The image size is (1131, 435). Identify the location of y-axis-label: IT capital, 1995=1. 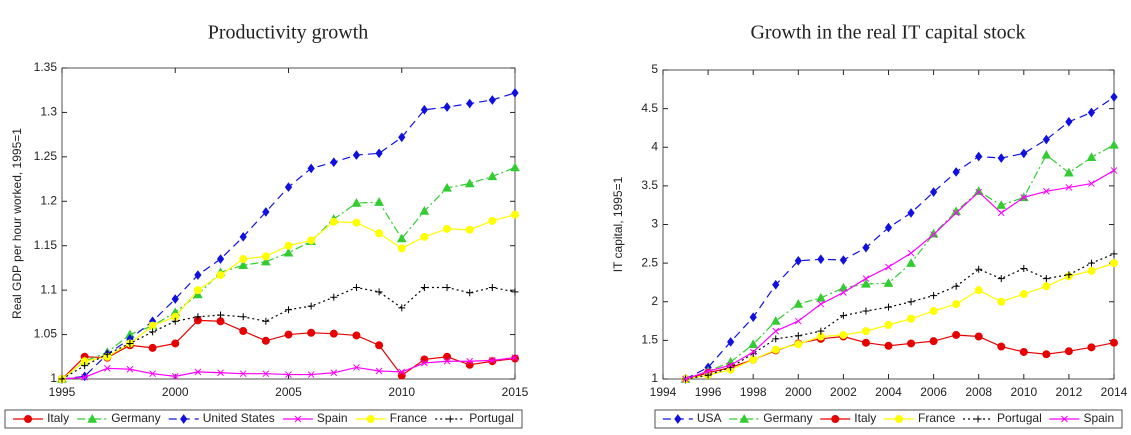
(618, 224).